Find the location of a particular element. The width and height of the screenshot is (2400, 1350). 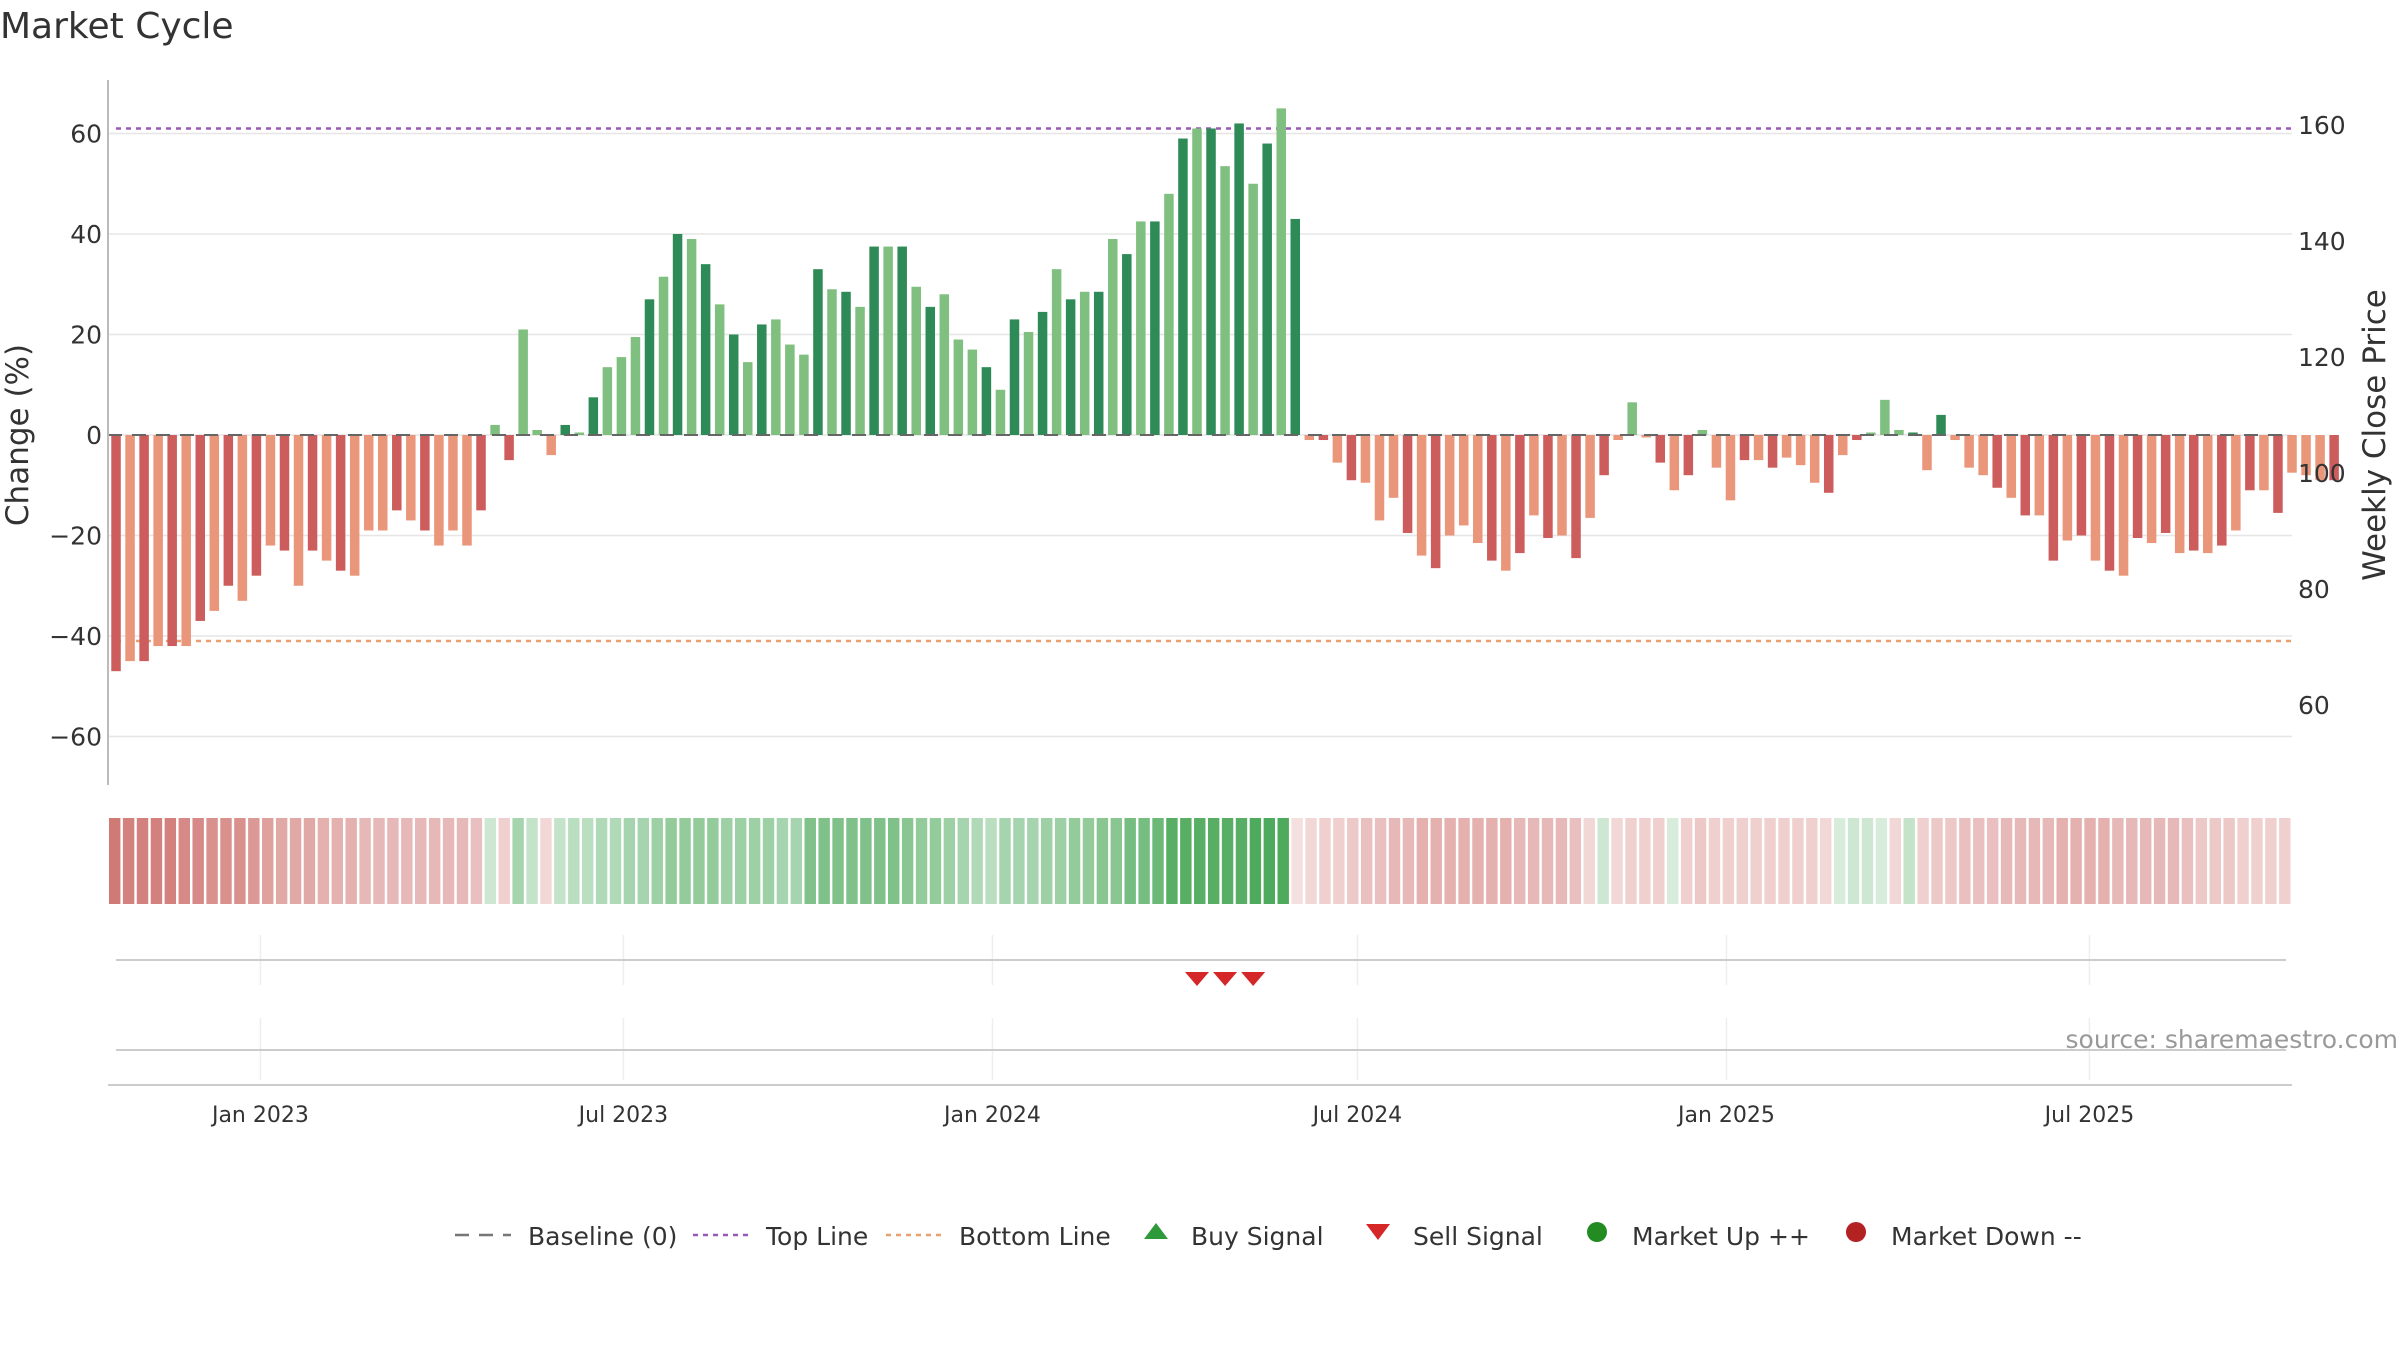

y-tick-label: −60 is located at coordinates (75, 737).